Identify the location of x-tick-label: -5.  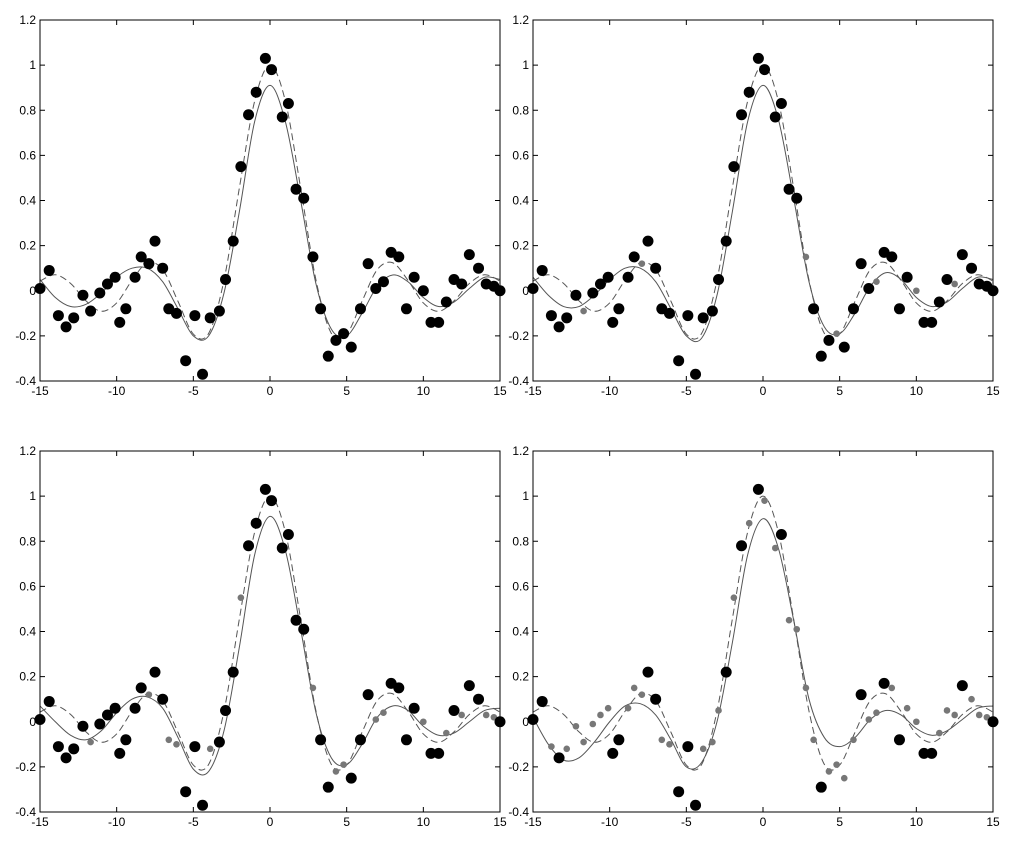
(193, 822).